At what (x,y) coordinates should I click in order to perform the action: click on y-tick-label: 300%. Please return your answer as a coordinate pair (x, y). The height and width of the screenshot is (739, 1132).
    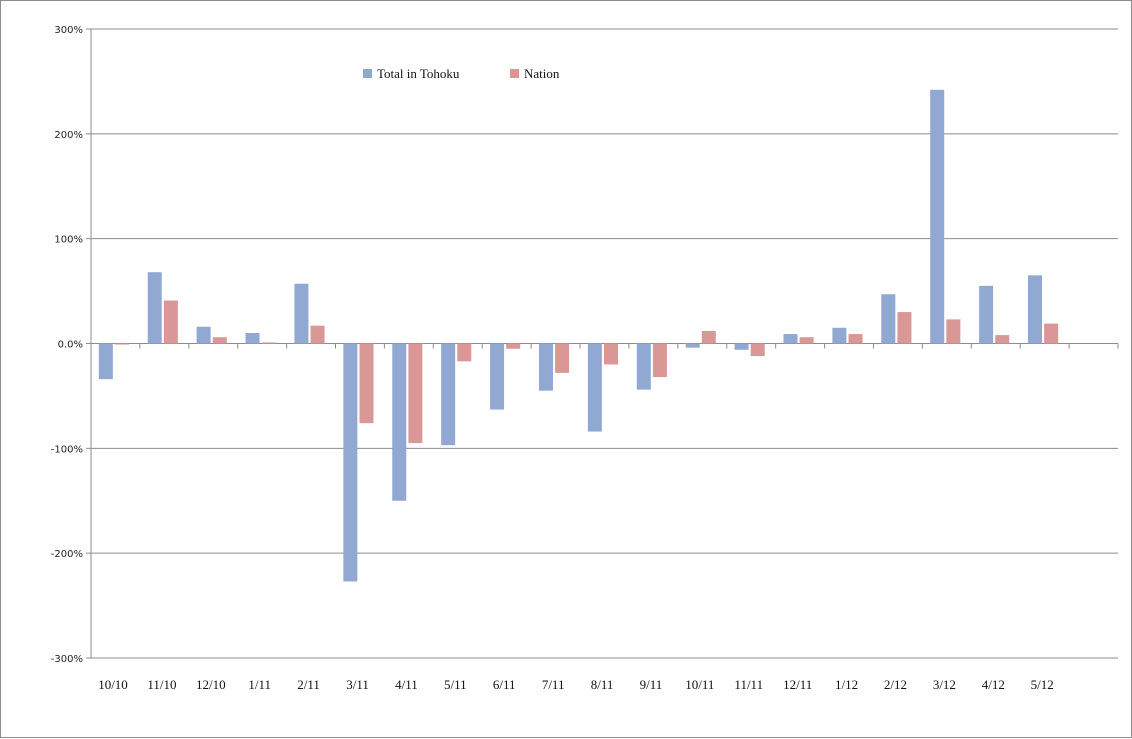
    Looking at the image, I should click on (68, 30).